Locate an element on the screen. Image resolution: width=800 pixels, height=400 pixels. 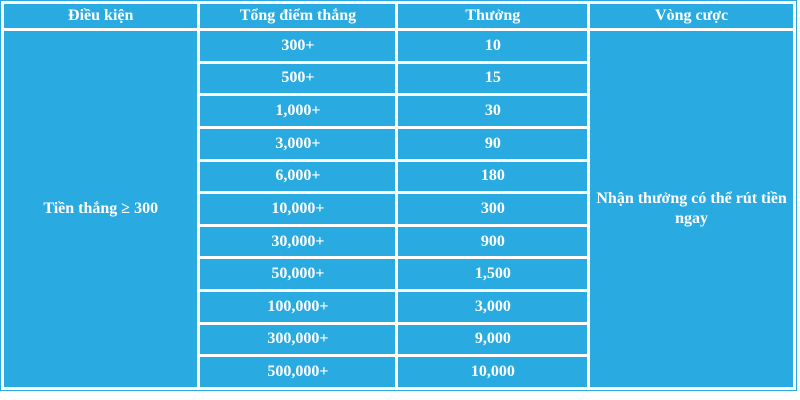
header-cell-total-points: Tổng điểm thắng is located at coordinates (298, 16).